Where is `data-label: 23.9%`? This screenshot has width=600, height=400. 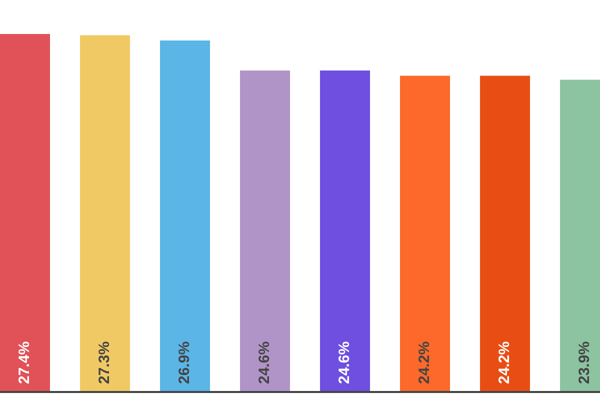 data-label: 23.9% is located at coordinates (585, 362).